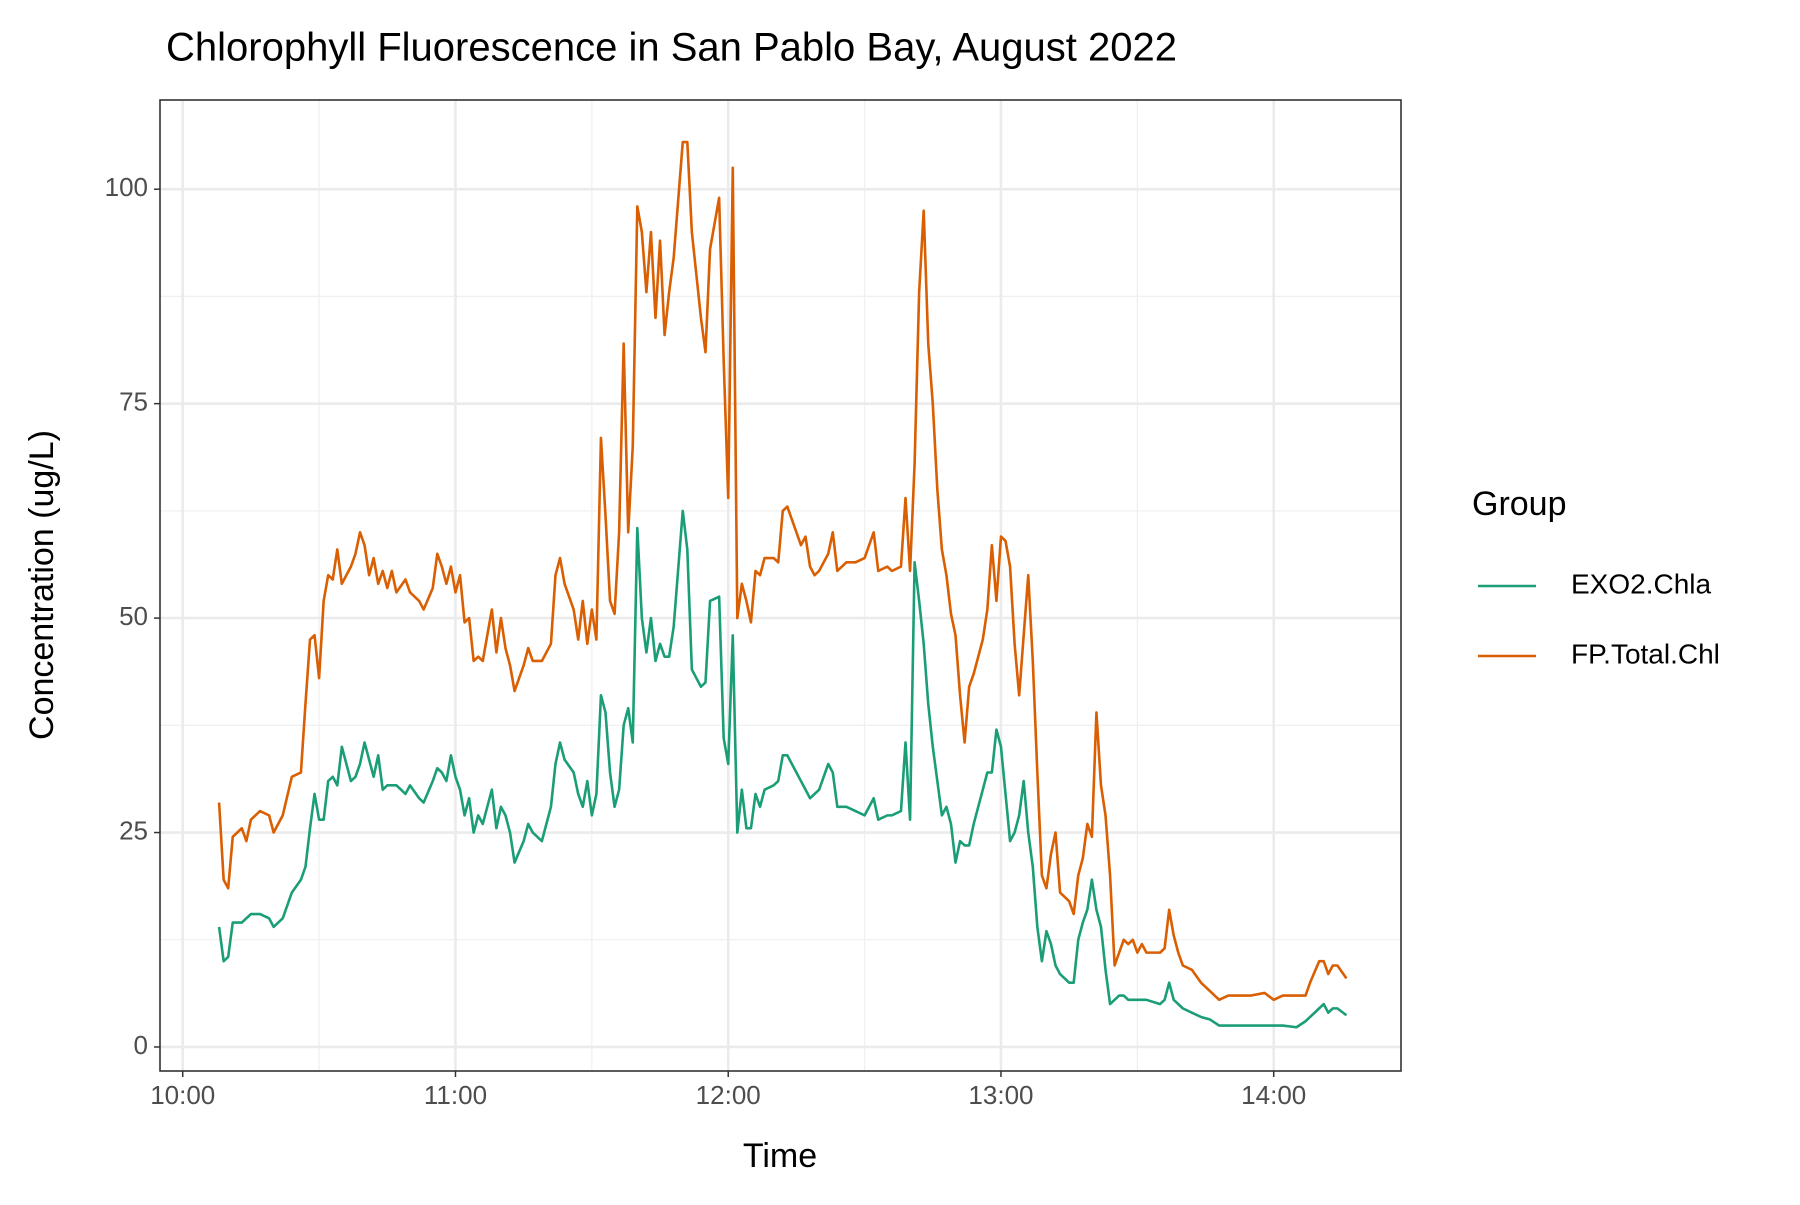  What do you see at coordinates (1641, 583) in the screenshot?
I see `legend-label: EXO2.Chla` at bounding box center [1641, 583].